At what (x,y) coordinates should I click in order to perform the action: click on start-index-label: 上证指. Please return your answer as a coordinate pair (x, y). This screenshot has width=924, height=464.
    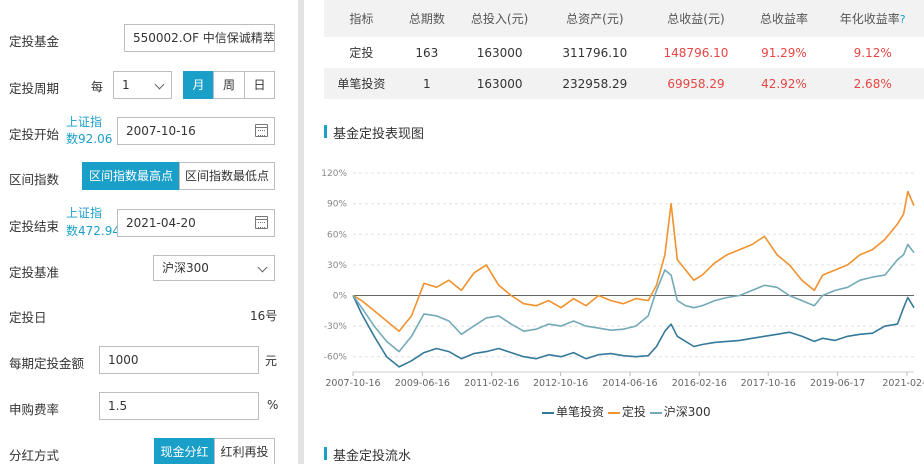
    Looking at the image, I should click on (84, 122).